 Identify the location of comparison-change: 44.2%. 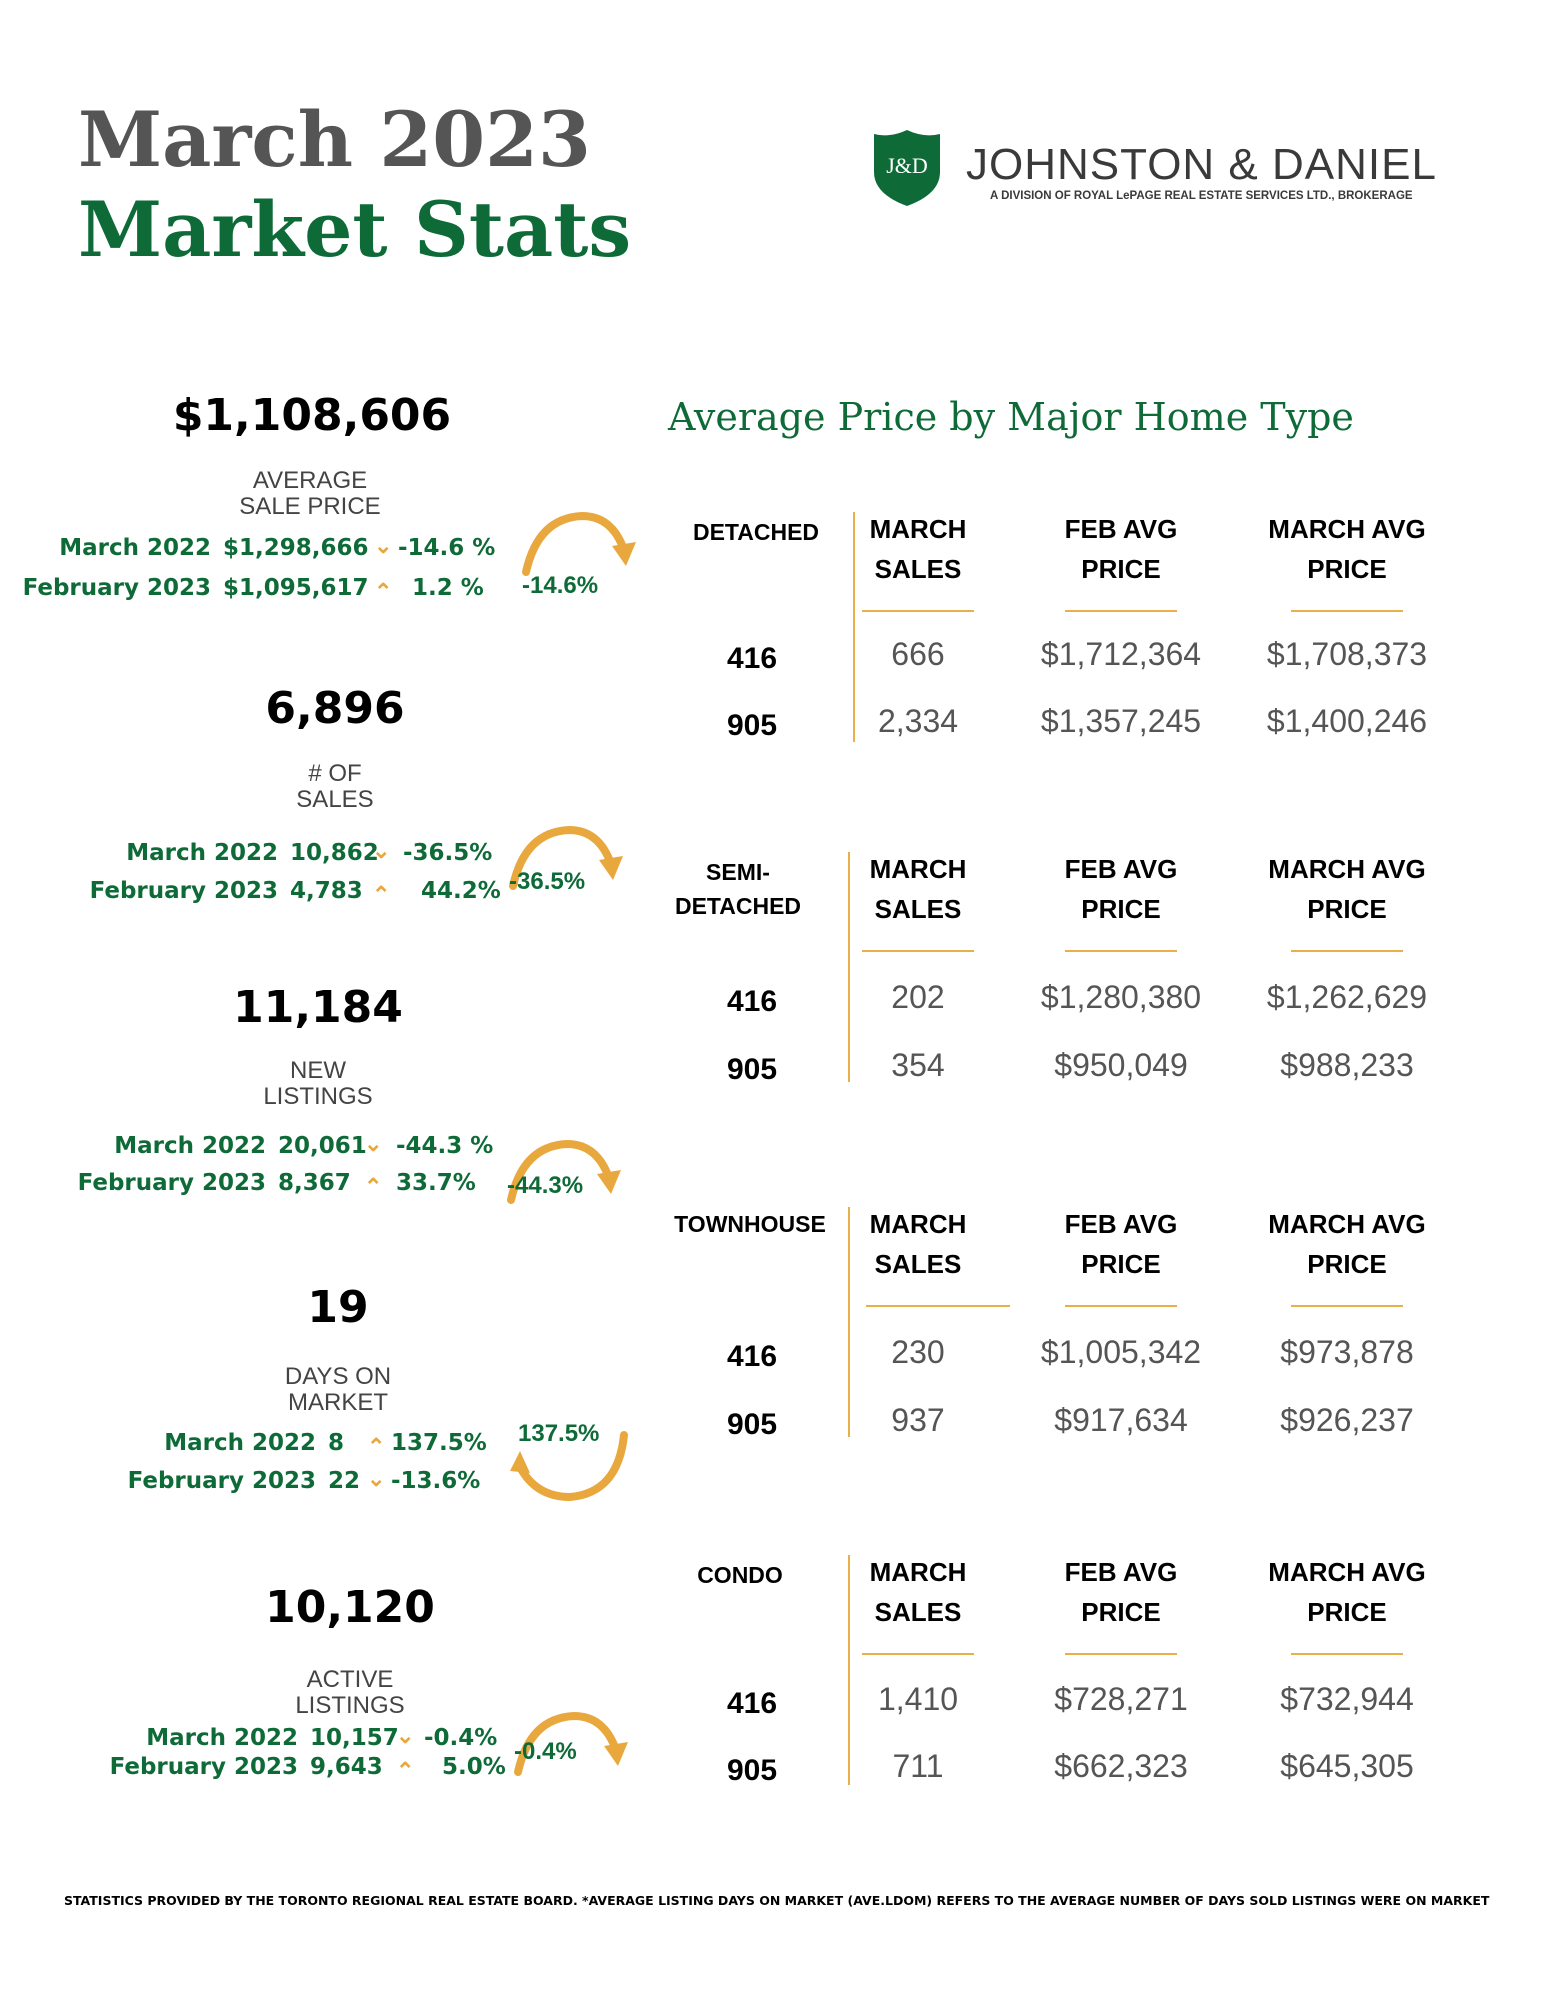
(461, 891).